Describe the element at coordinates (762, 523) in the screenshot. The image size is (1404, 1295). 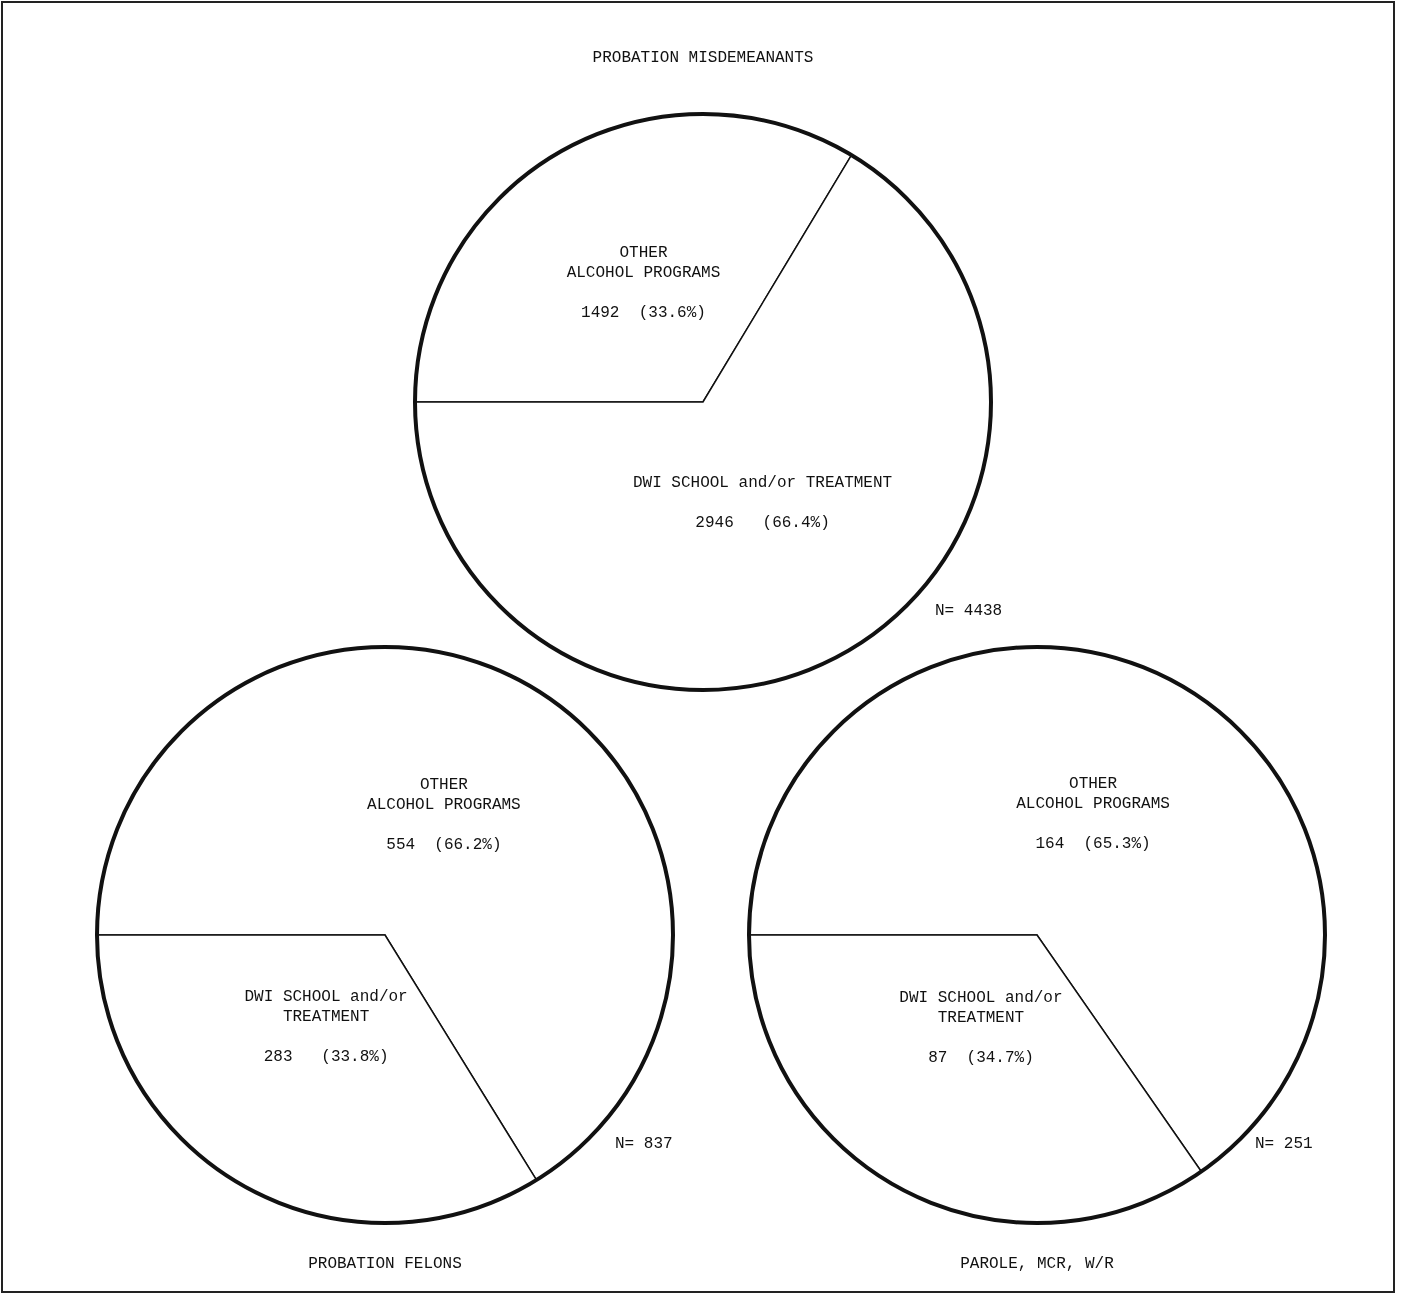
I see `data-label: 2946 (66.4%)` at that location.